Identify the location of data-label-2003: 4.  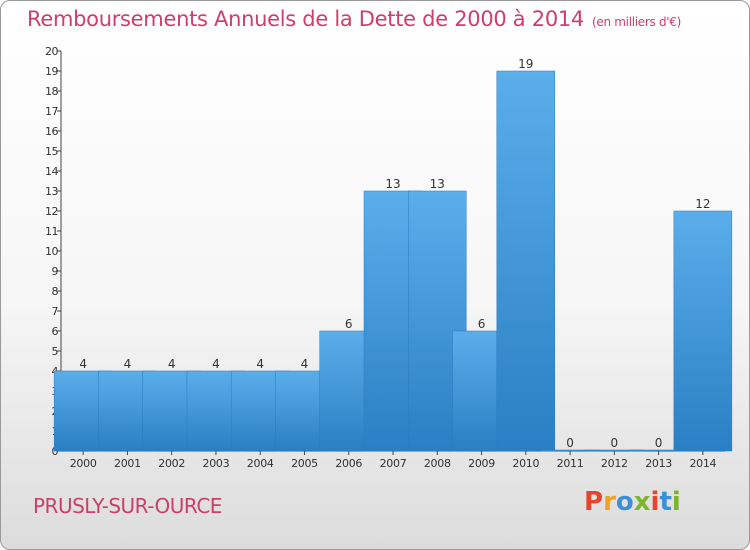
(216, 364).